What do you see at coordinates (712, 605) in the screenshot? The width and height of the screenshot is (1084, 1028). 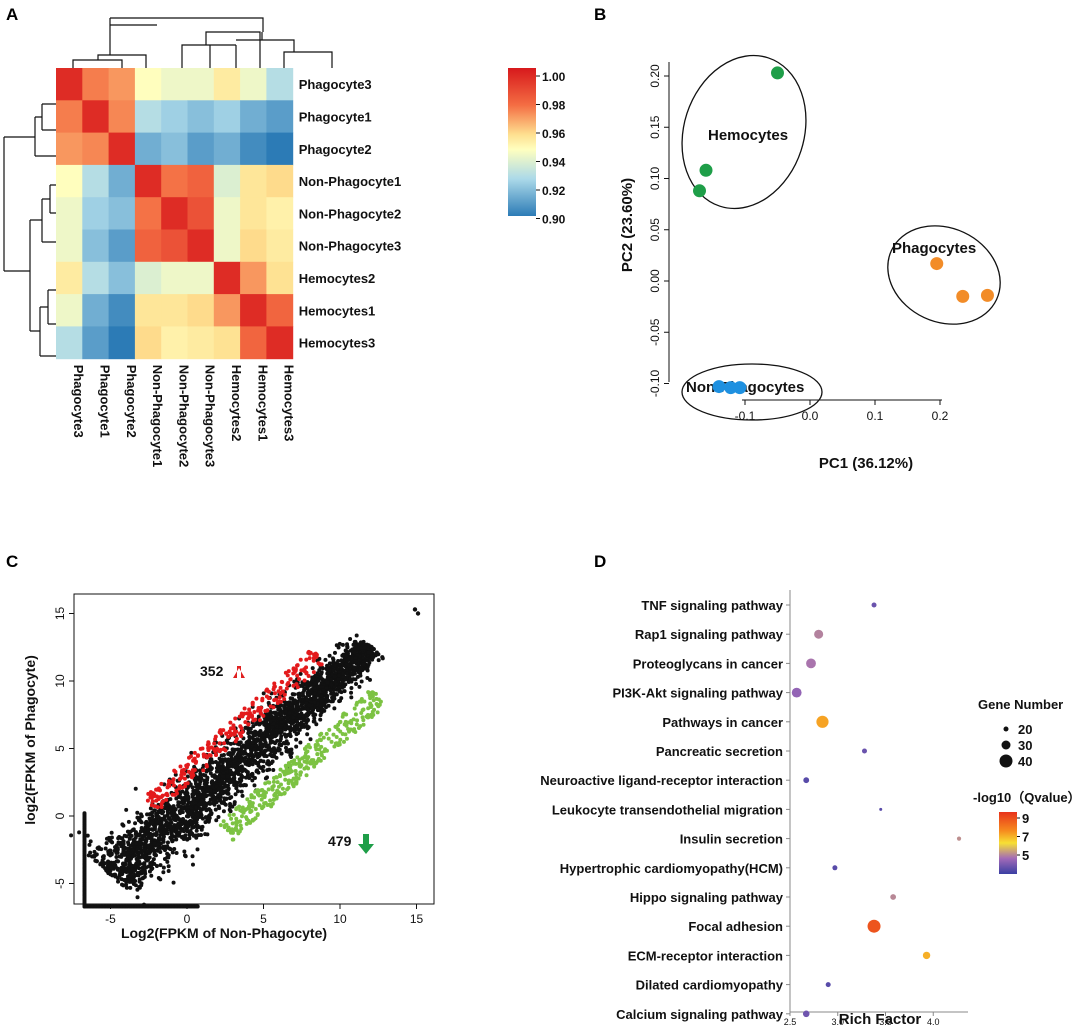 I see `pathway-label: TNF signaling pathway` at bounding box center [712, 605].